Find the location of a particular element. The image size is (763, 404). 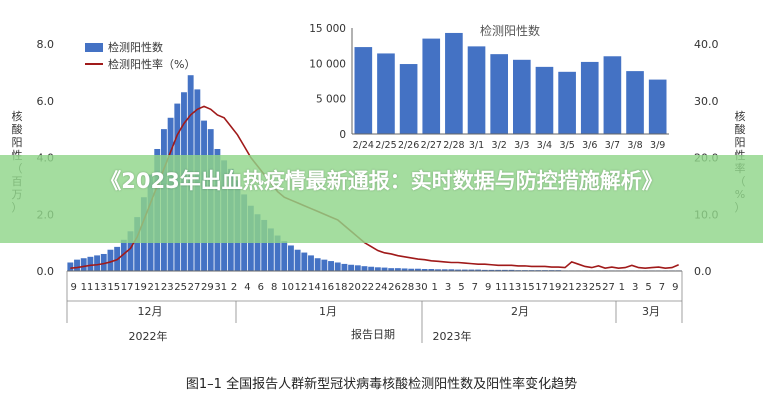

year-label: 2023年 is located at coordinates (452, 336).